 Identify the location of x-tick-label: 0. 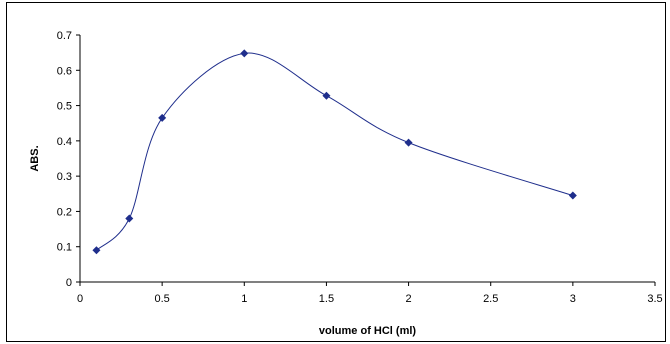
(80, 299).